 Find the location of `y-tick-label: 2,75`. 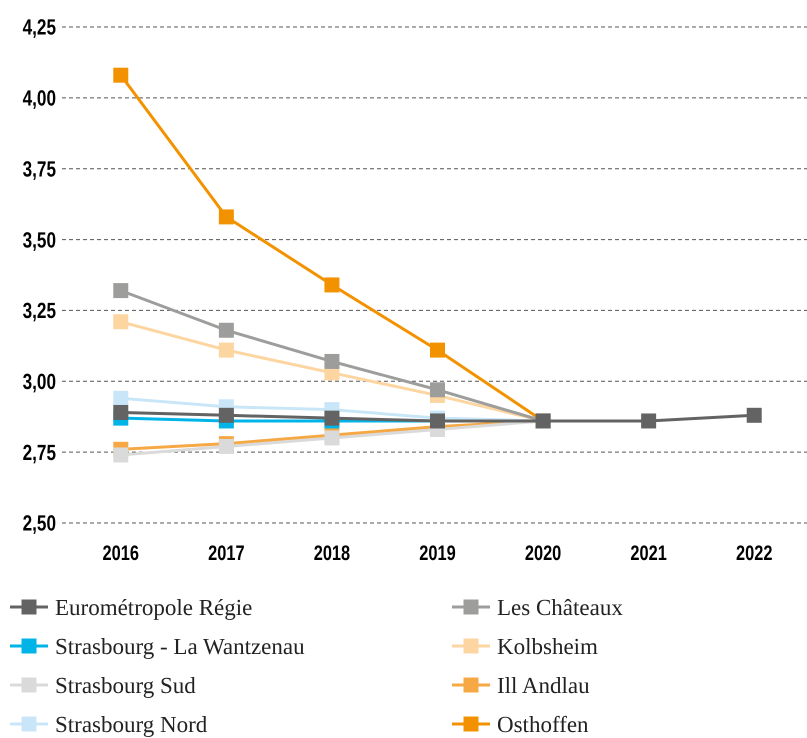

y-tick-label: 2,75 is located at coordinates (39, 453).